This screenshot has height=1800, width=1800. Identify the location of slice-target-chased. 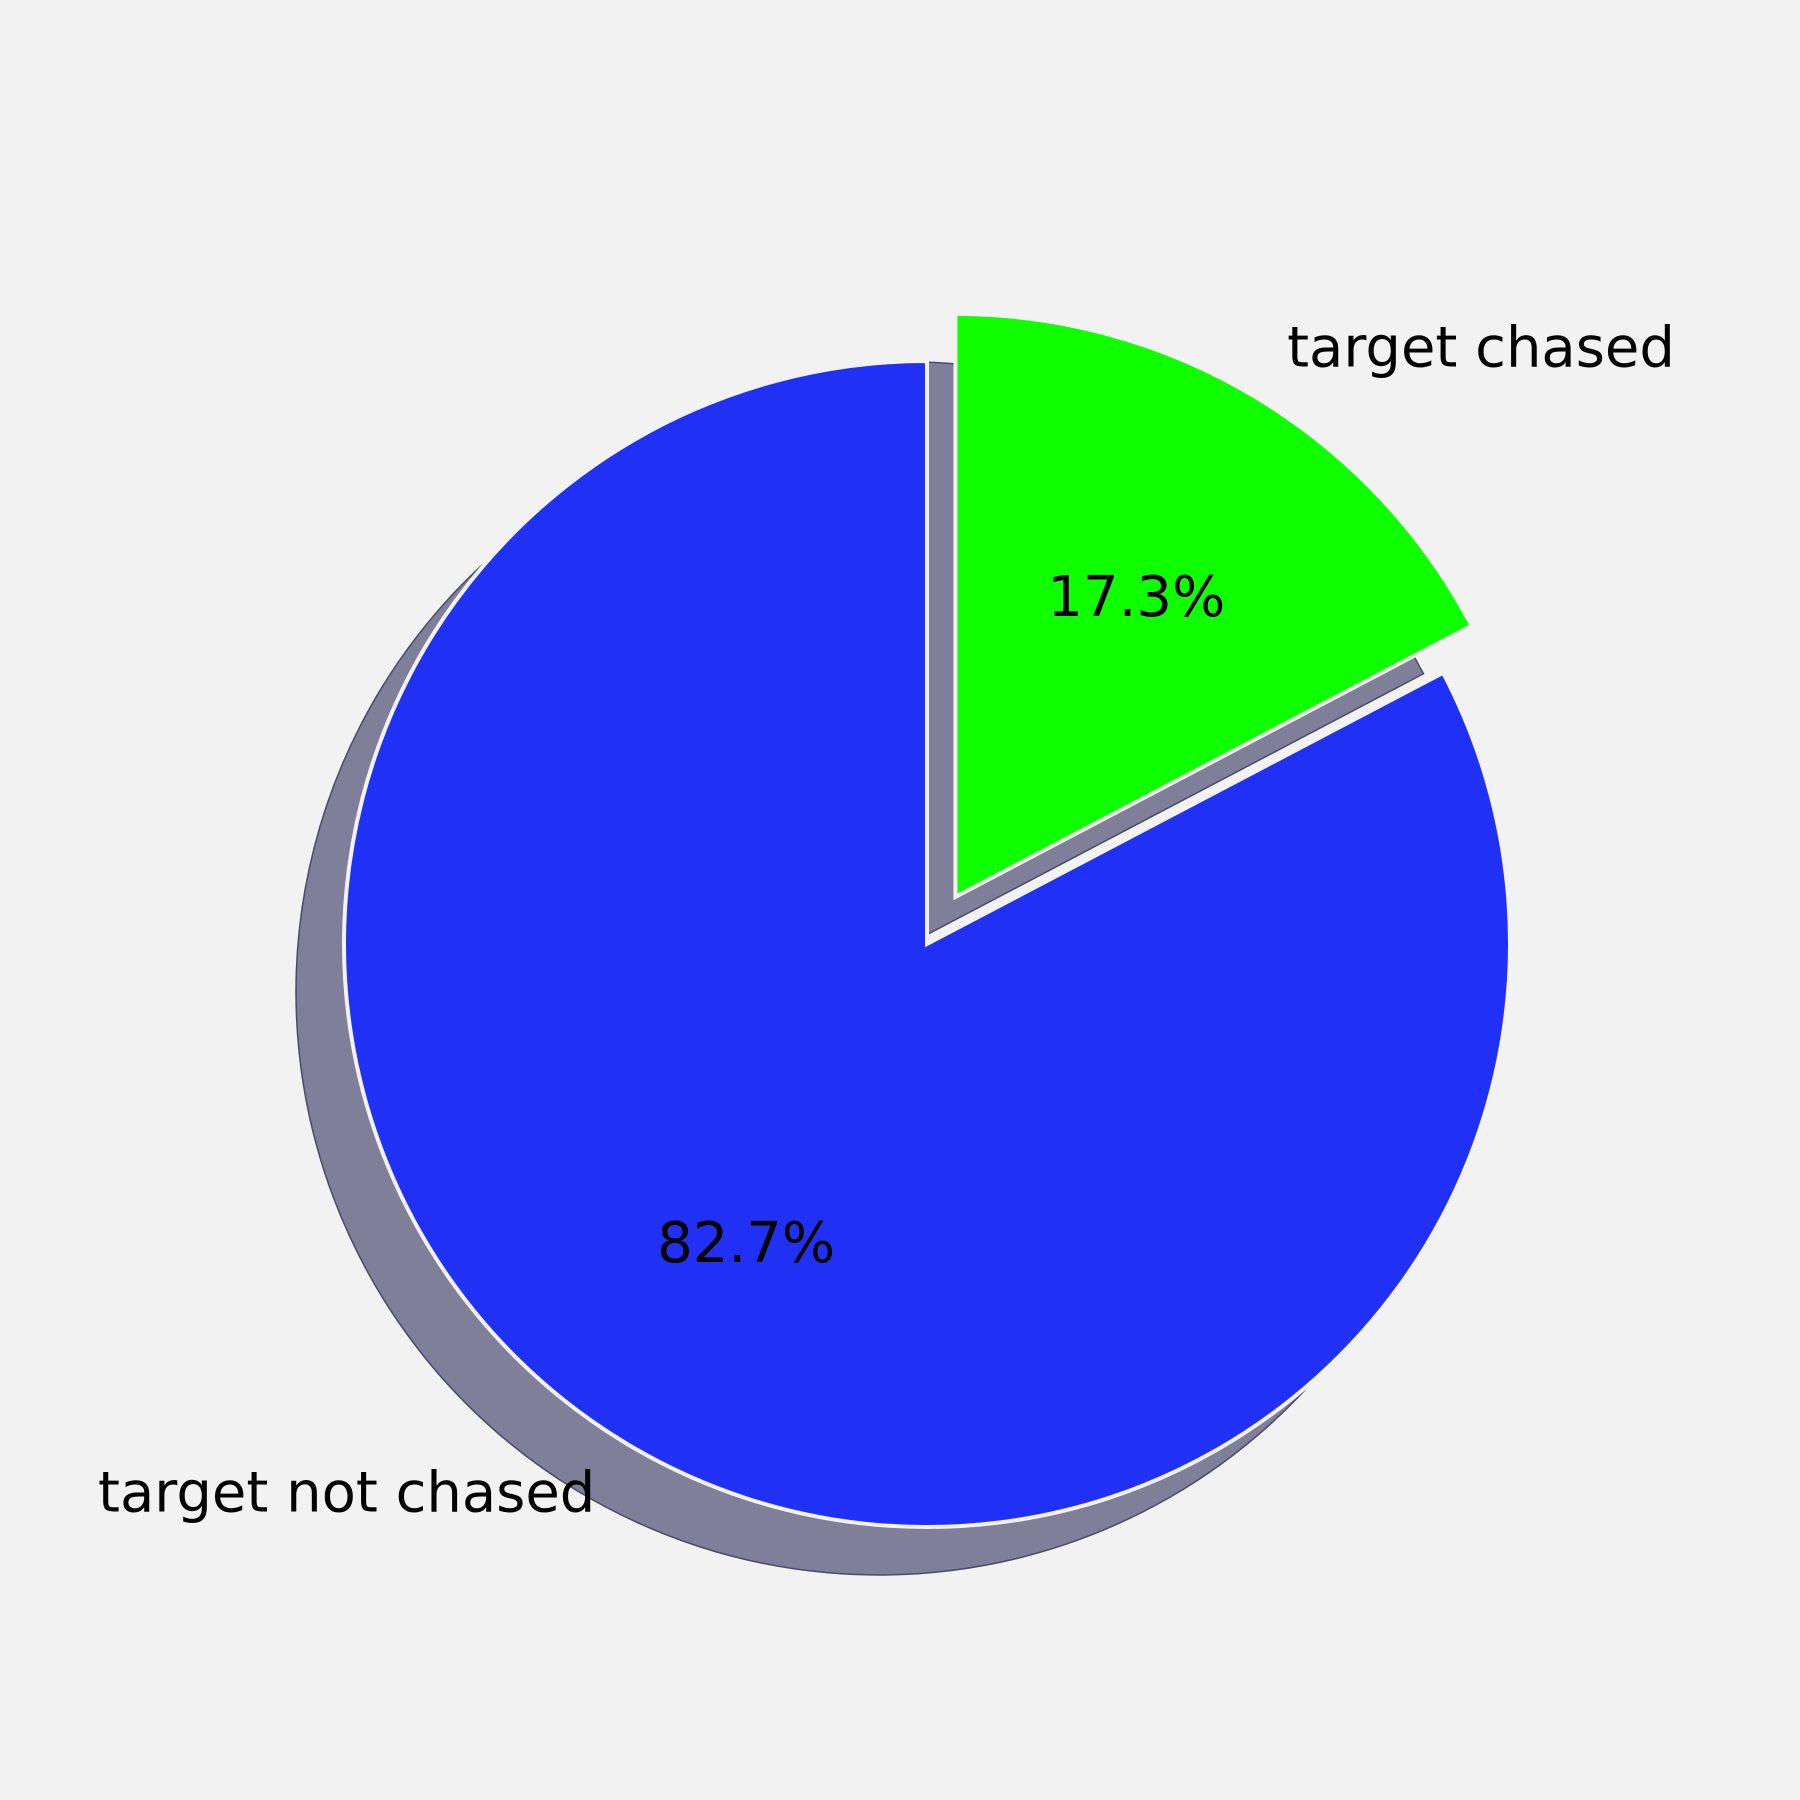
(1214, 606).